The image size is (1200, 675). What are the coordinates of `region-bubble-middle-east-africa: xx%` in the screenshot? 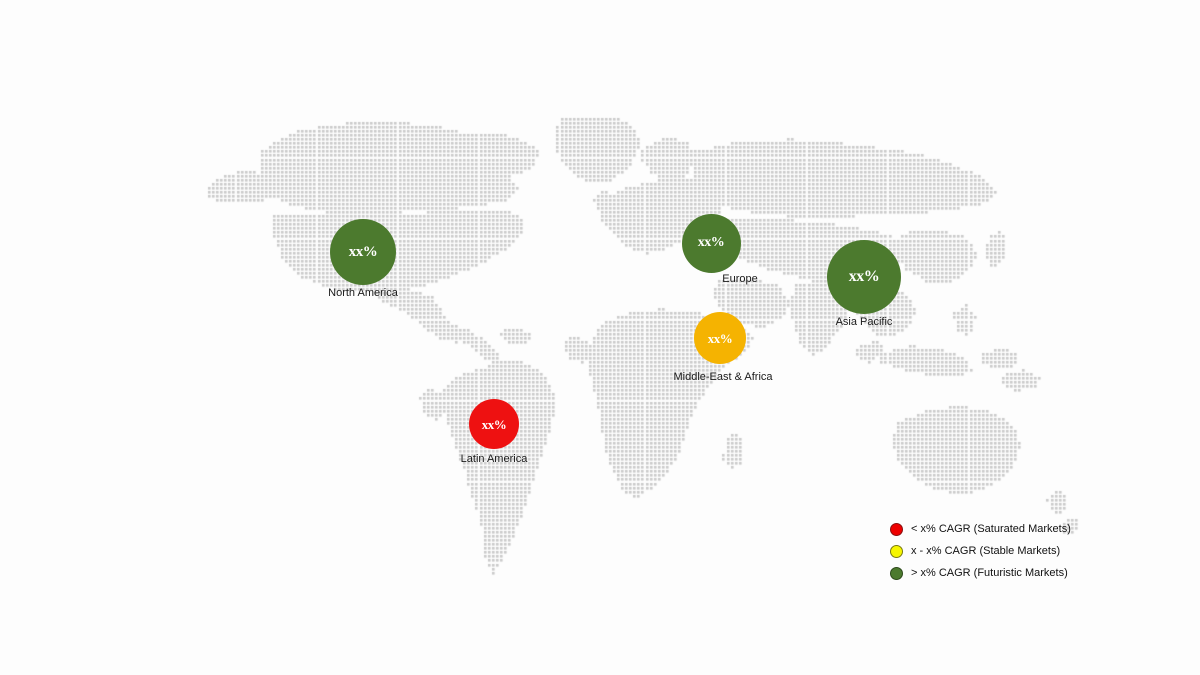 It's located at (720, 338).